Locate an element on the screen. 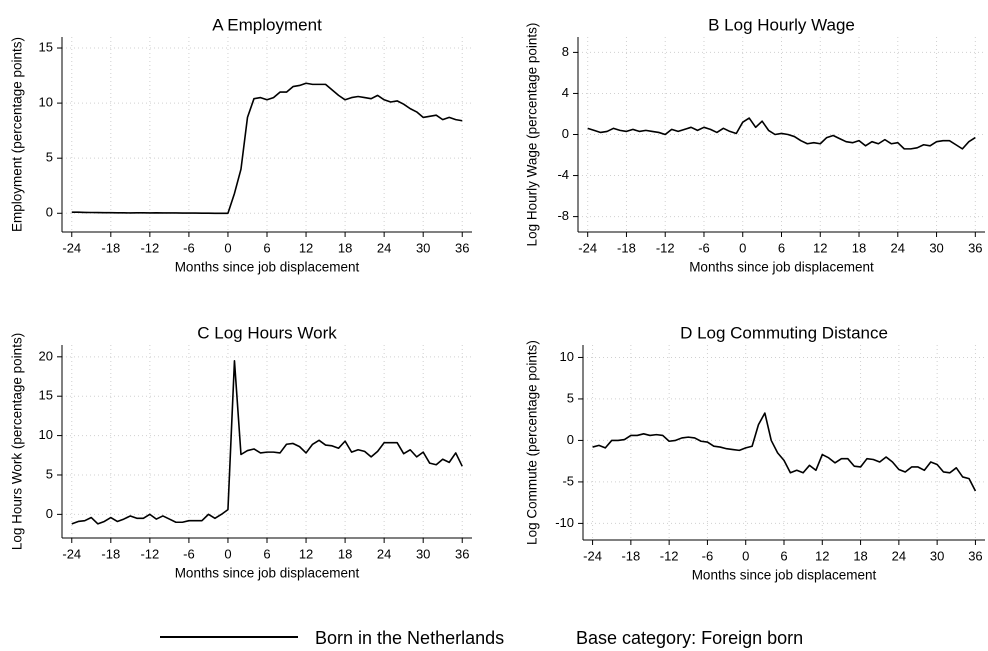 Image resolution: width=988 pixels, height=651 pixels. chart-title: B Log Hourly Wage is located at coordinates (781, 24).